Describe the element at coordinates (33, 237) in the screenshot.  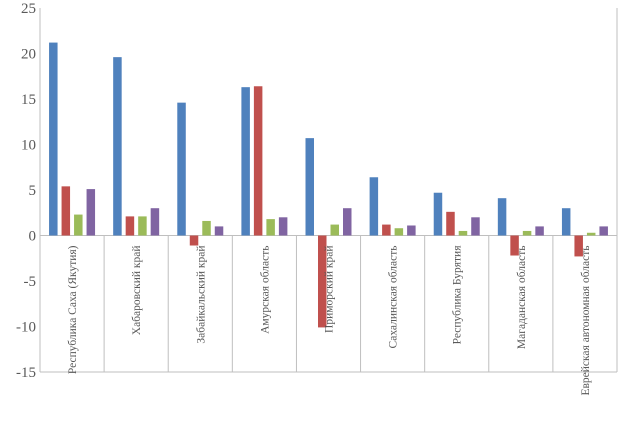
I see `y-tick-label: 0` at that location.